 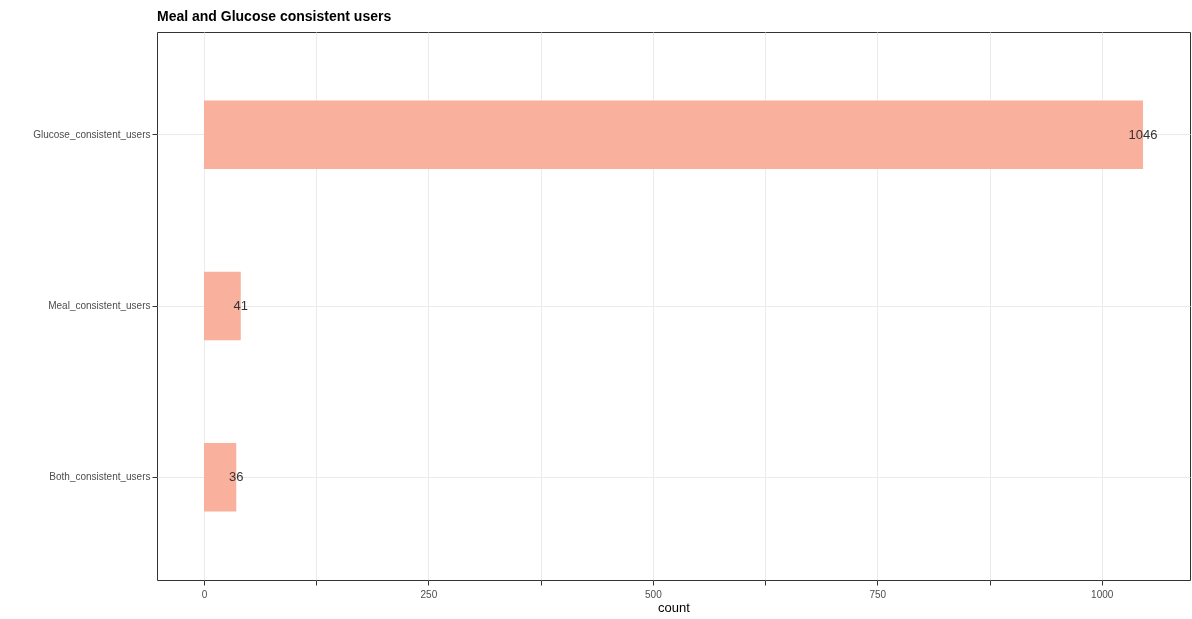 What do you see at coordinates (654, 594) in the screenshot?
I see `x-tick-label: 500` at bounding box center [654, 594].